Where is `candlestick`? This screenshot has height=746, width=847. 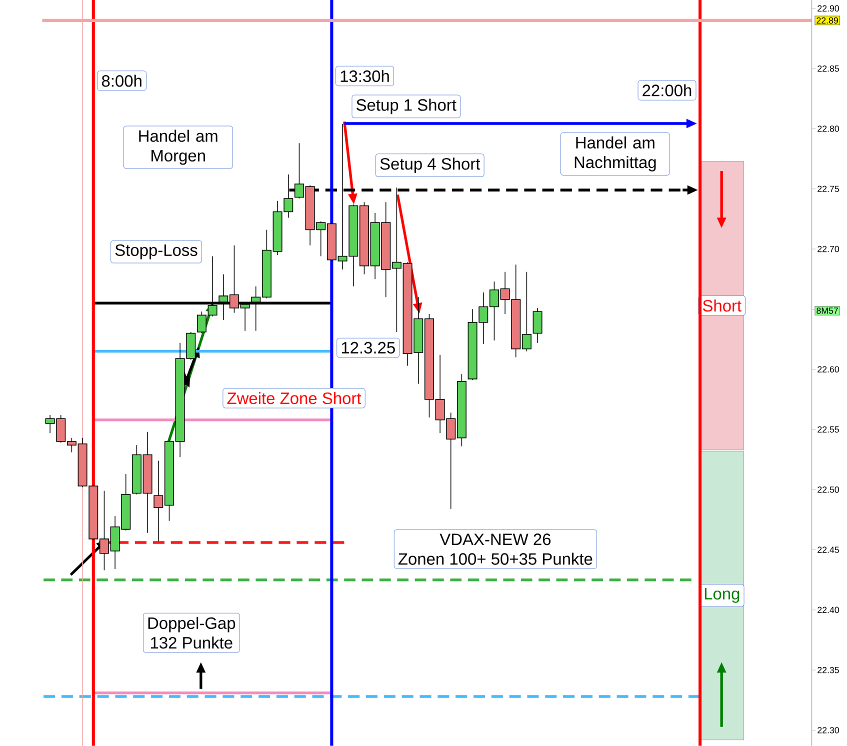 candlestick is located at coordinates (537, 326).